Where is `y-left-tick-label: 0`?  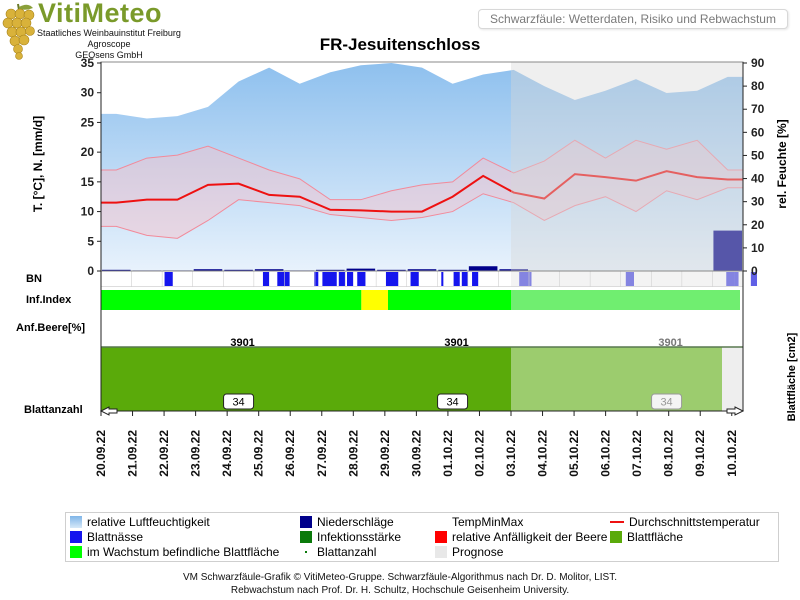 y-left-tick-label: 0 is located at coordinates (90, 271).